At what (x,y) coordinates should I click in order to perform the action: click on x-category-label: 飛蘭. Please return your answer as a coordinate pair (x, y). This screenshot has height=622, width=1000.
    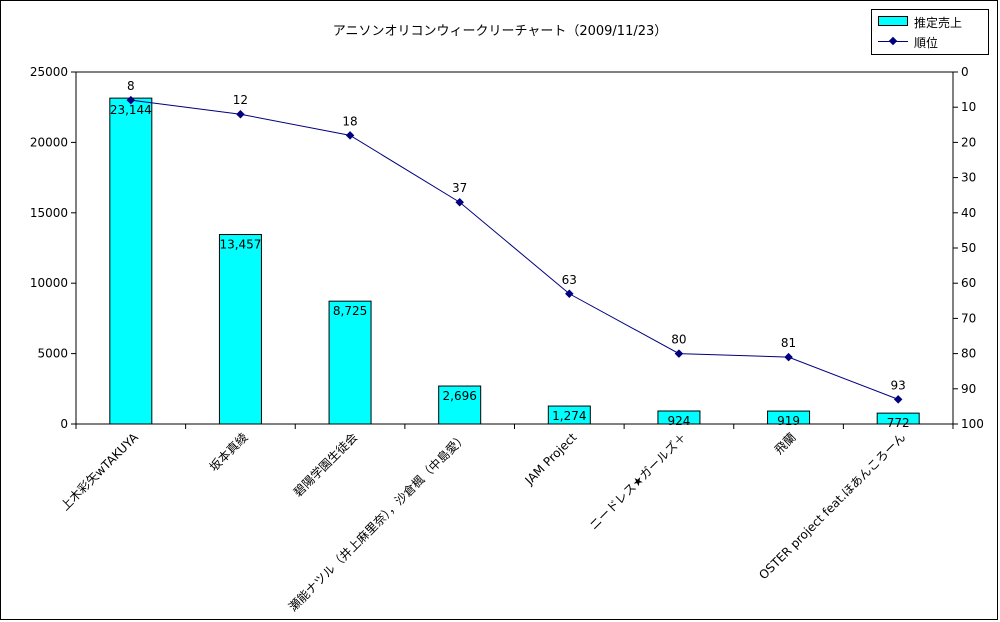
    Looking at the image, I should click on (785, 443).